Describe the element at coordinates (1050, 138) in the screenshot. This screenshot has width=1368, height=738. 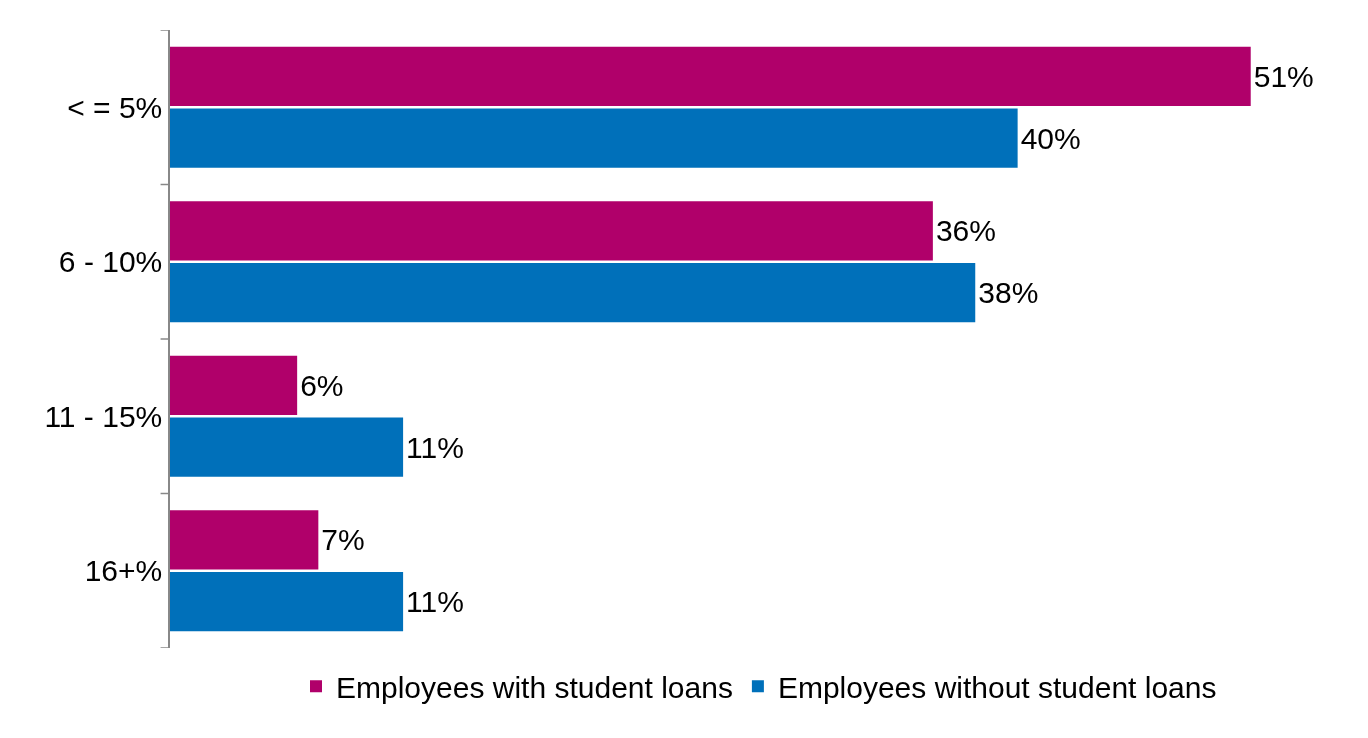
I see `data-label: 40%` at that location.